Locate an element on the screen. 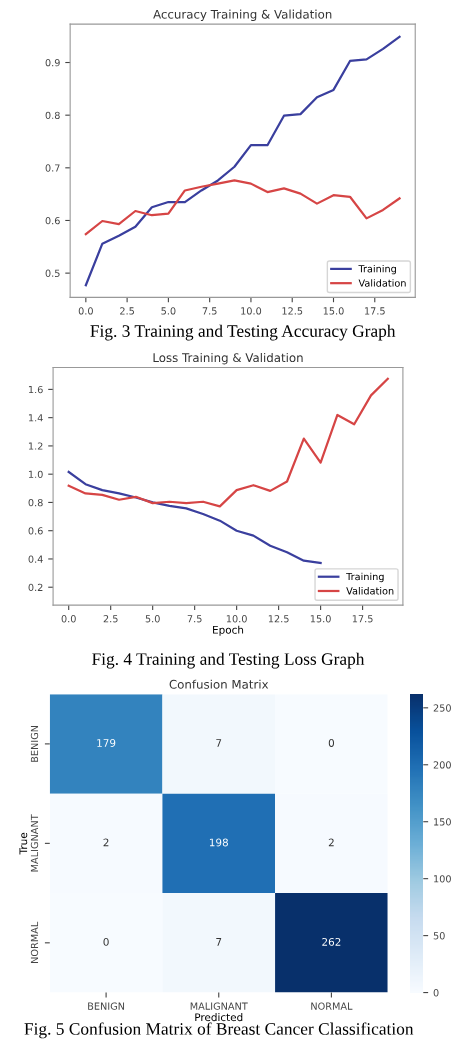 The image size is (474, 1047). y-tick-label: 0.4 is located at coordinates (35, 559).